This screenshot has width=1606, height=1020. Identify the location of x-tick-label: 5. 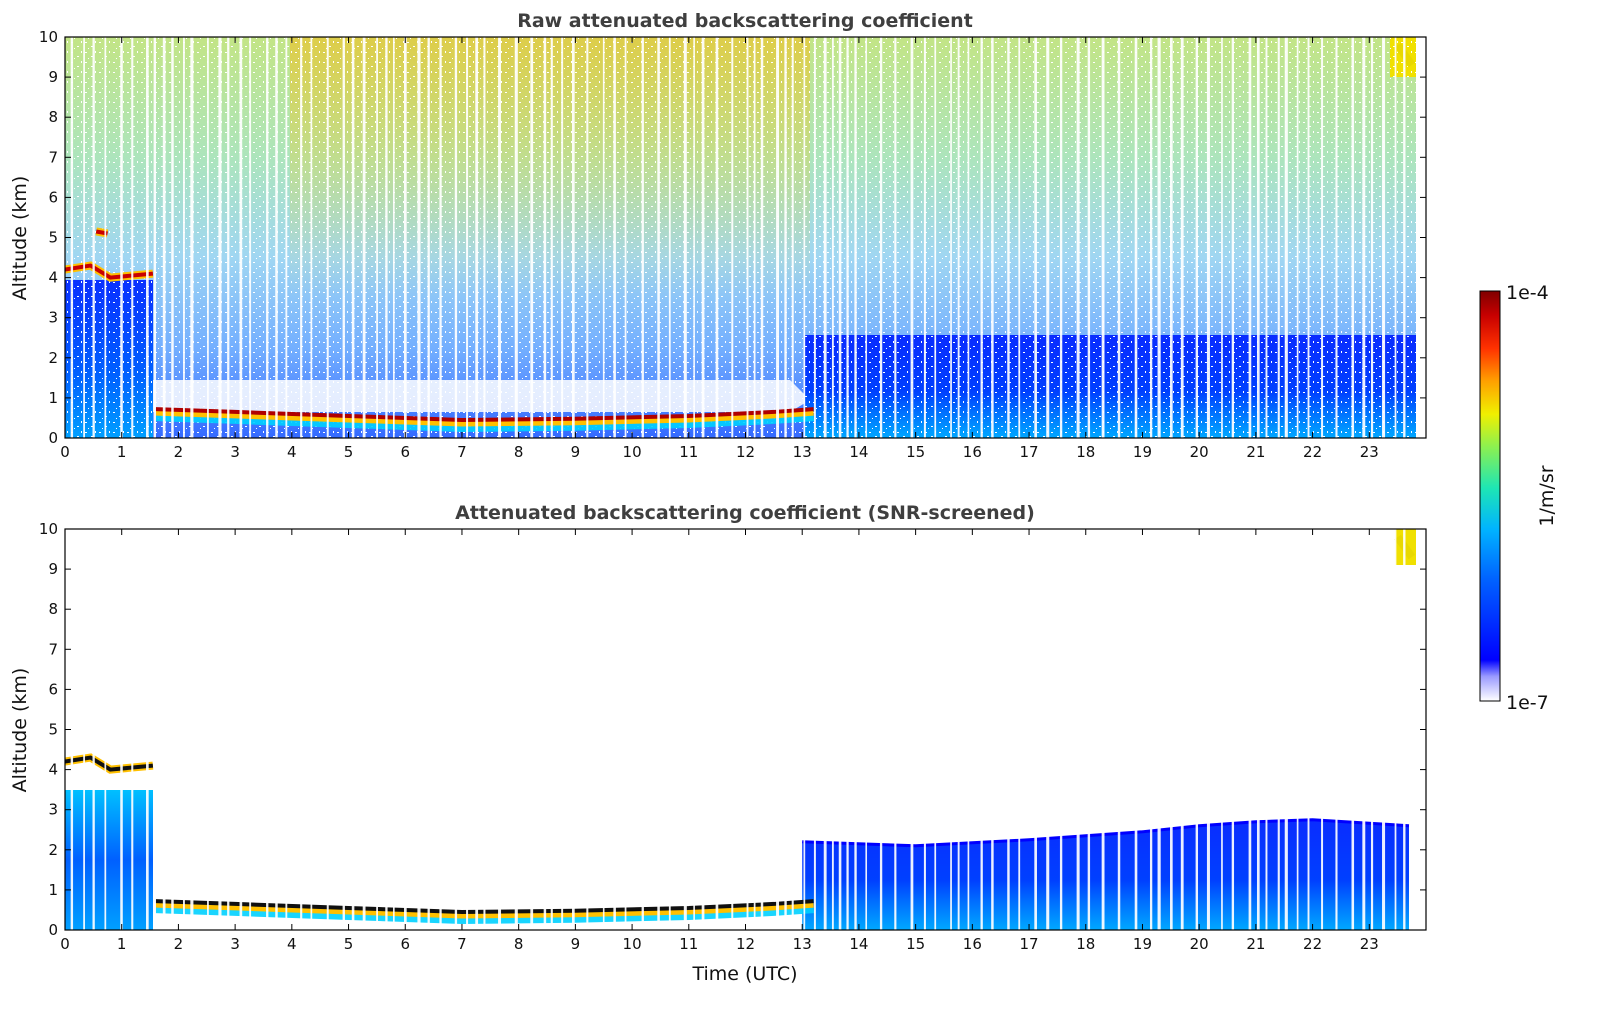
(349, 452).